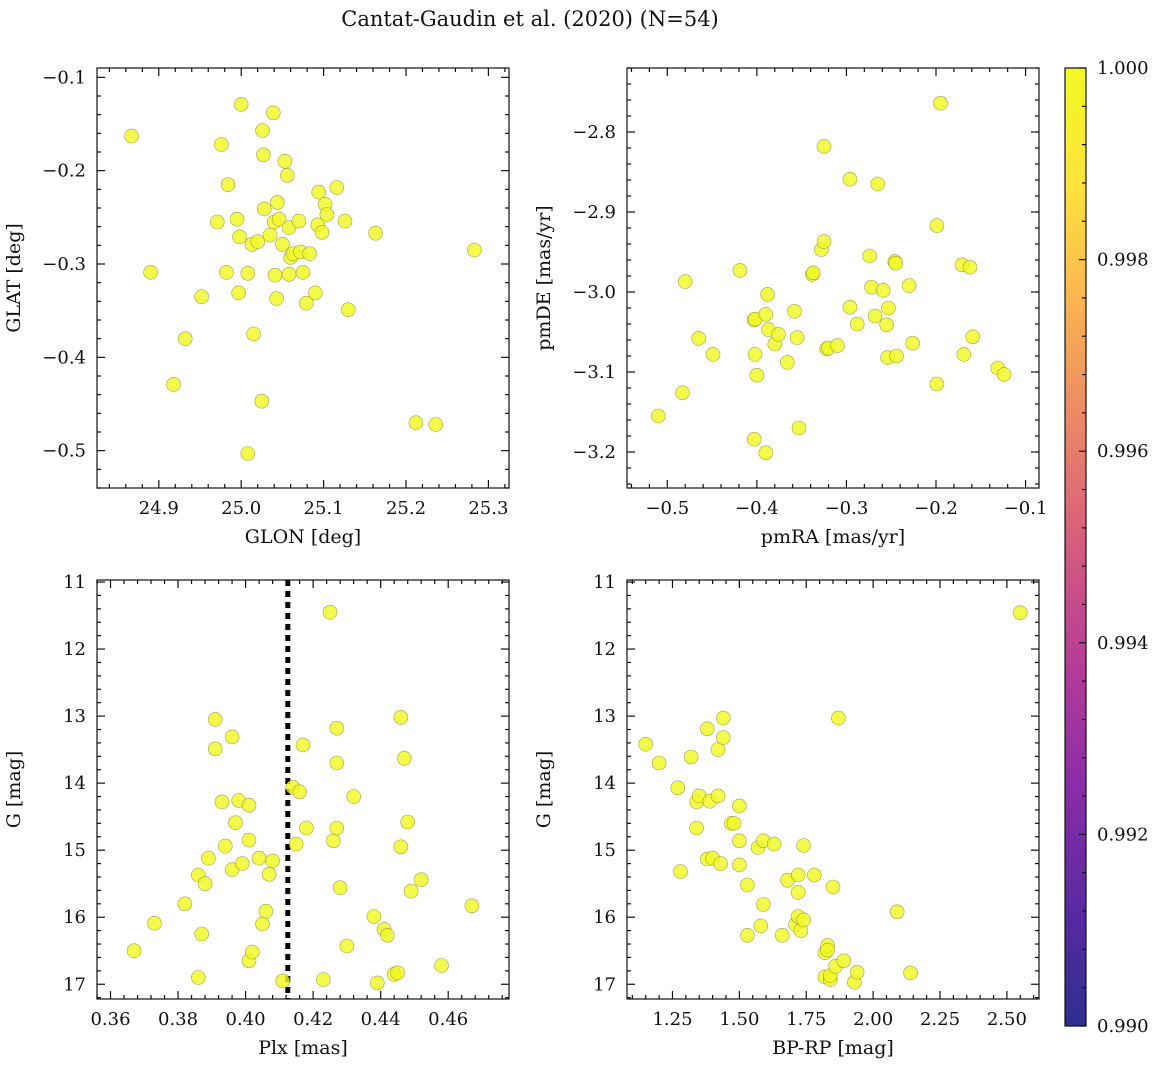  I want to click on x-tick-label: 0.42, so click(313, 1019).